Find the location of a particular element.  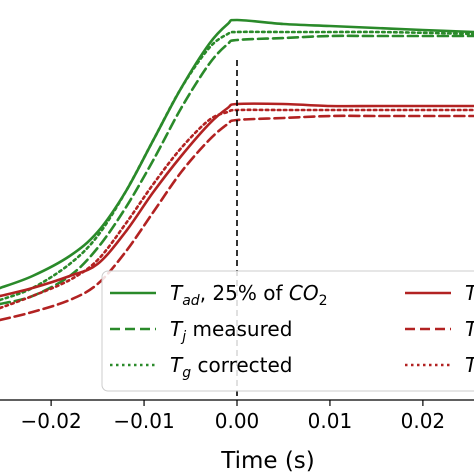

axes-layer: −0.02 −0.01 0.00 0.01 0.02 is located at coordinates (237, 416).